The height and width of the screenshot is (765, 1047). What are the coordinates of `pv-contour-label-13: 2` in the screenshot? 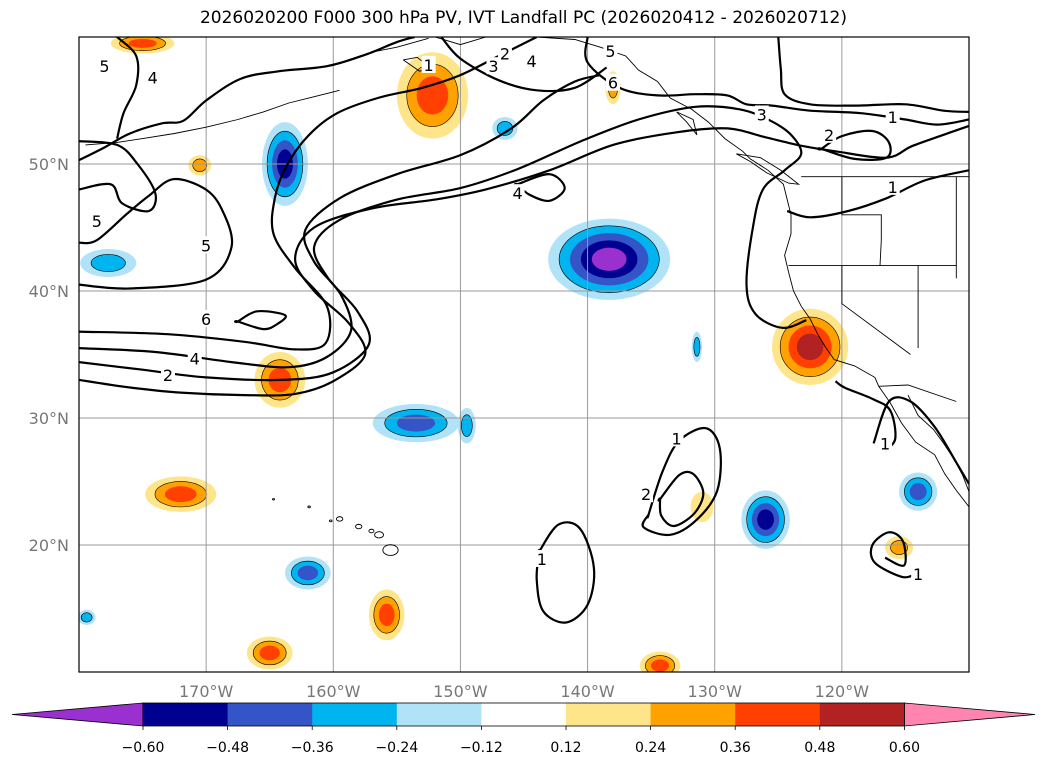 It's located at (168, 375).